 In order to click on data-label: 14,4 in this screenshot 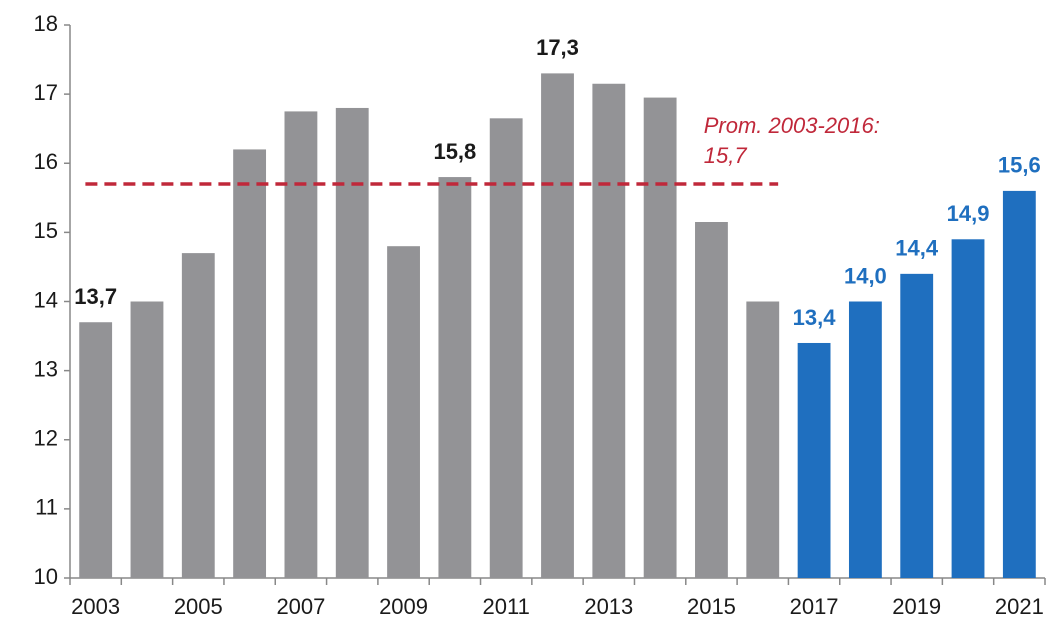, I will do `click(917, 248)`.